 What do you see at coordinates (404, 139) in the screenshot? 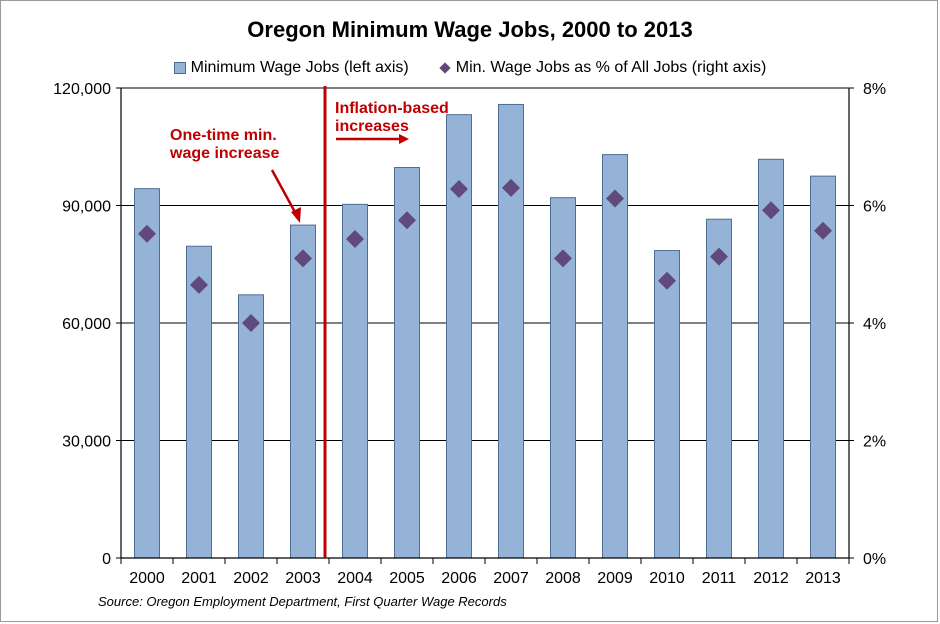
I see `inflation-arrowhead` at bounding box center [404, 139].